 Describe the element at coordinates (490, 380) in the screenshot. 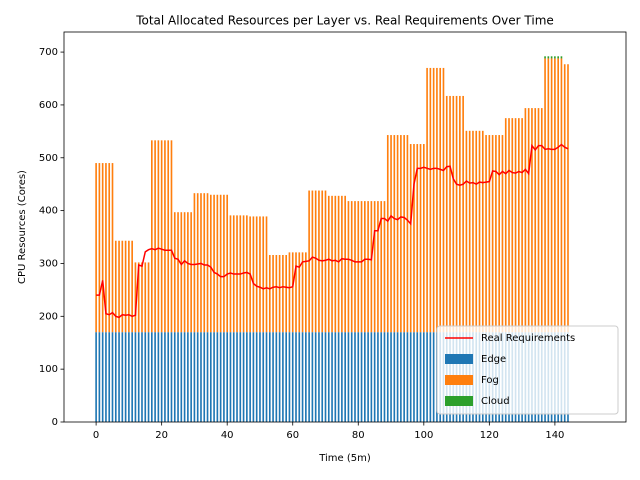

I see `legend-label: Fog` at that location.